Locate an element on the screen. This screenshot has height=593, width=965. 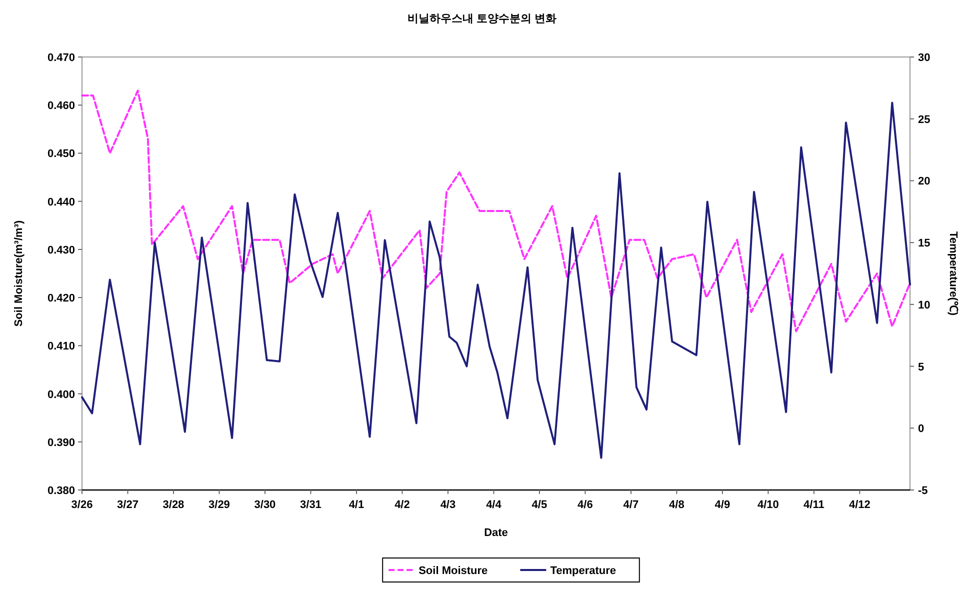
chart-title: 비닐하우스내 토양수분의 변화 is located at coordinates (482, 19).